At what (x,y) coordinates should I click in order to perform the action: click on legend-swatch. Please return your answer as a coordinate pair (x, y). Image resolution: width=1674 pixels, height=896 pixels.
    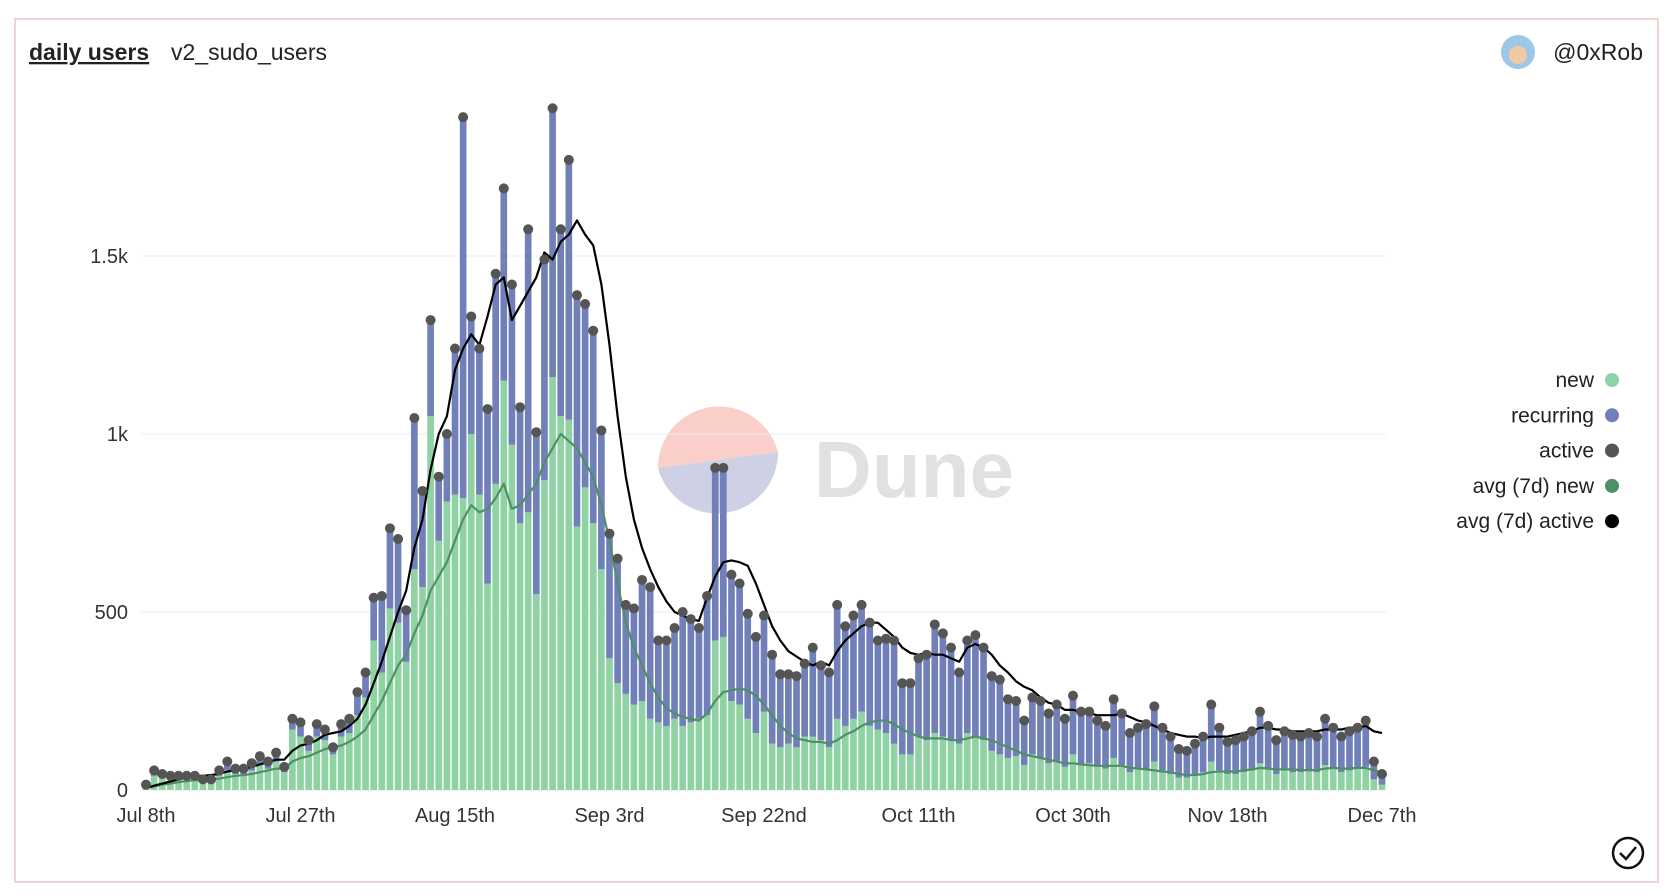
    Looking at the image, I should click on (1612, 485).